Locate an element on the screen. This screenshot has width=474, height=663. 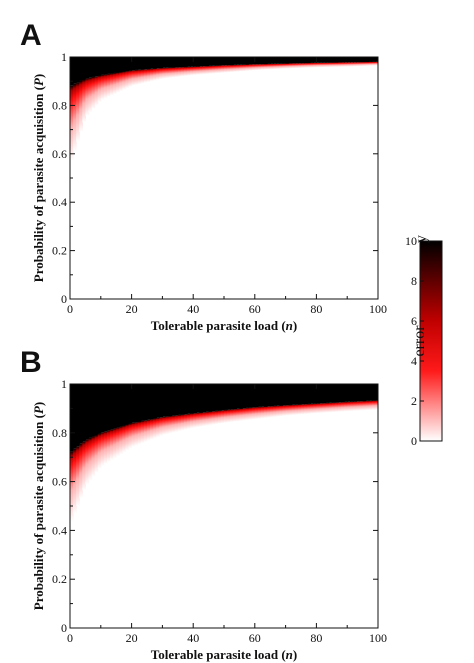
x-tick-label: 0 is located at coordinates (70, 309).